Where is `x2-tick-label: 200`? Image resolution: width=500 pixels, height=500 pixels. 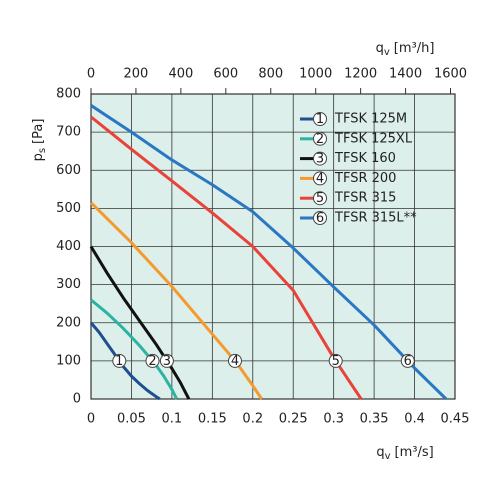 x2-tick-label: 200 is located at coordinates (136, 74).